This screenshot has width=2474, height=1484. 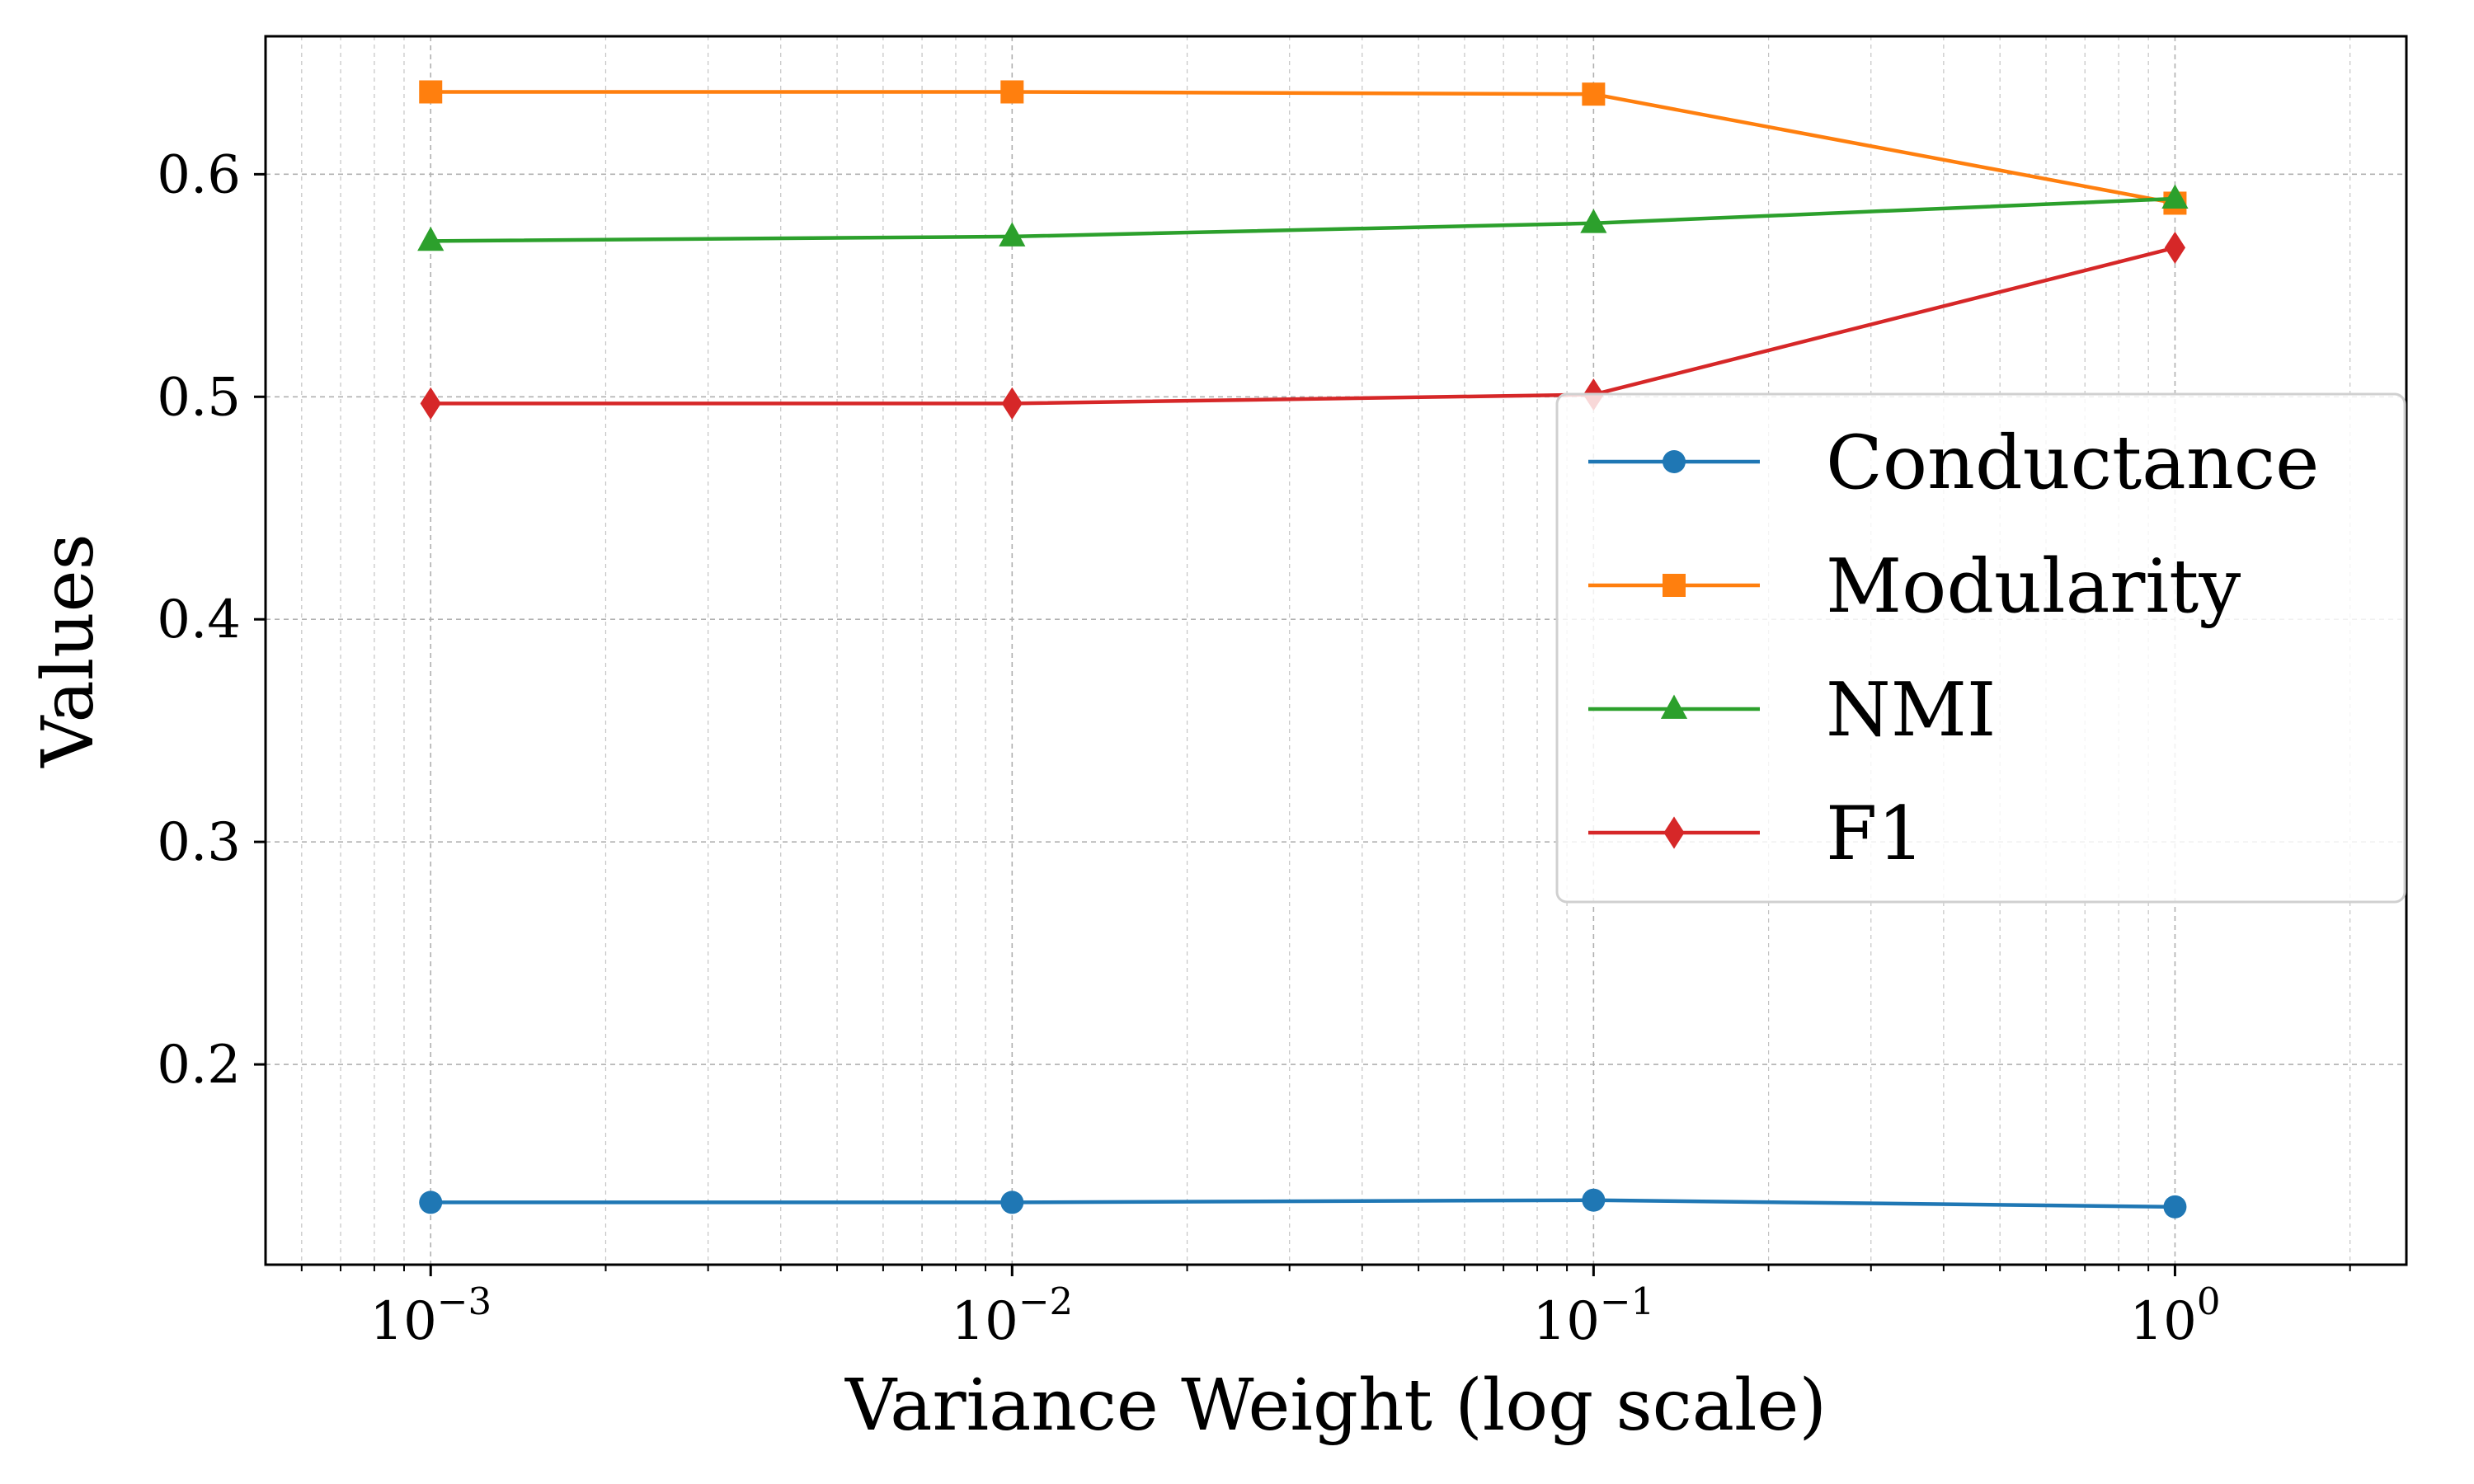 I want to click on x-tick-label: 10⁻³, so click(x=430, y=1316).